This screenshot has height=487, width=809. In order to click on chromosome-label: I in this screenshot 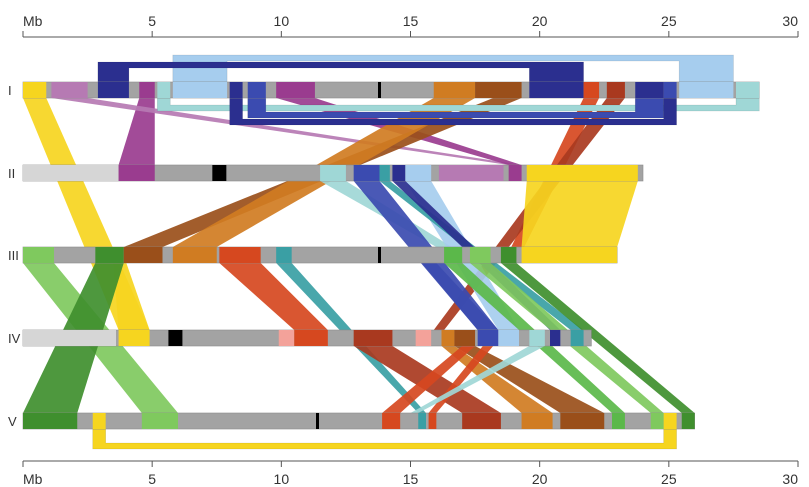, I will do `click(10, 90)`.